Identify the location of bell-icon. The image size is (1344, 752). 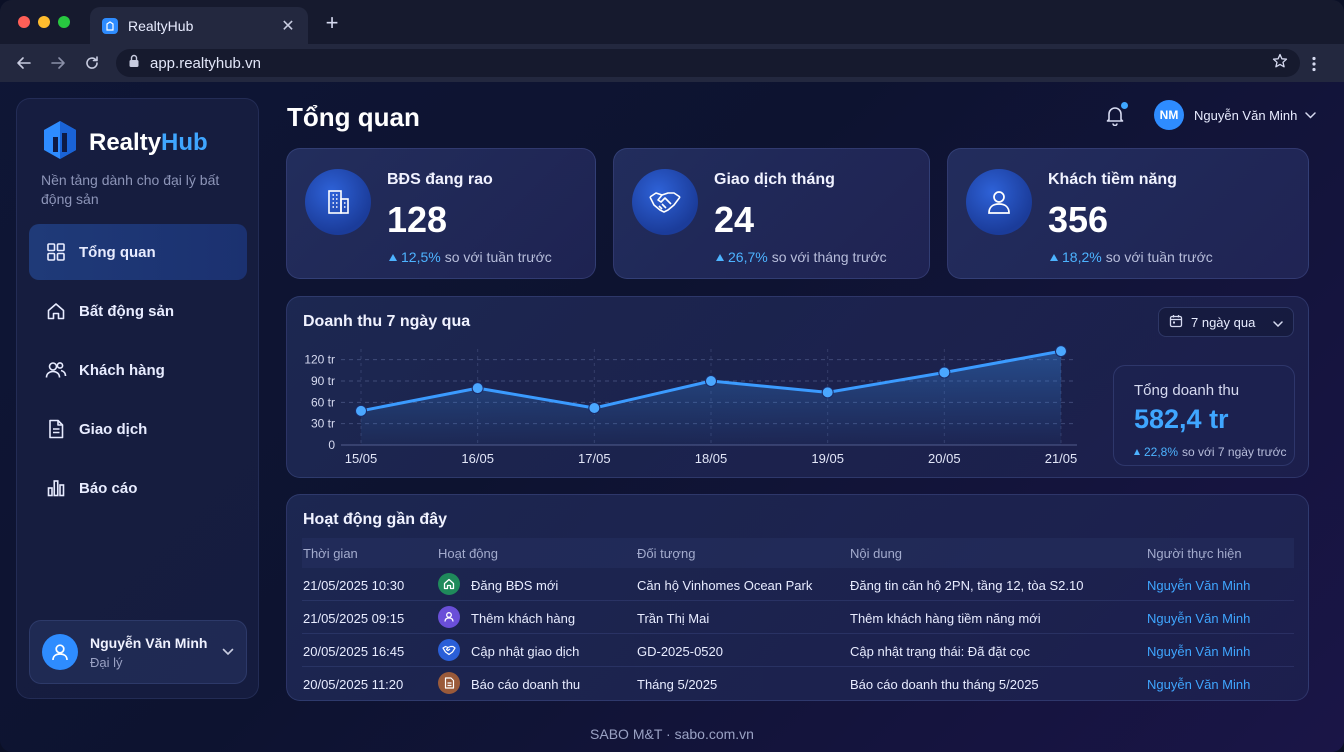
(1115, 115).